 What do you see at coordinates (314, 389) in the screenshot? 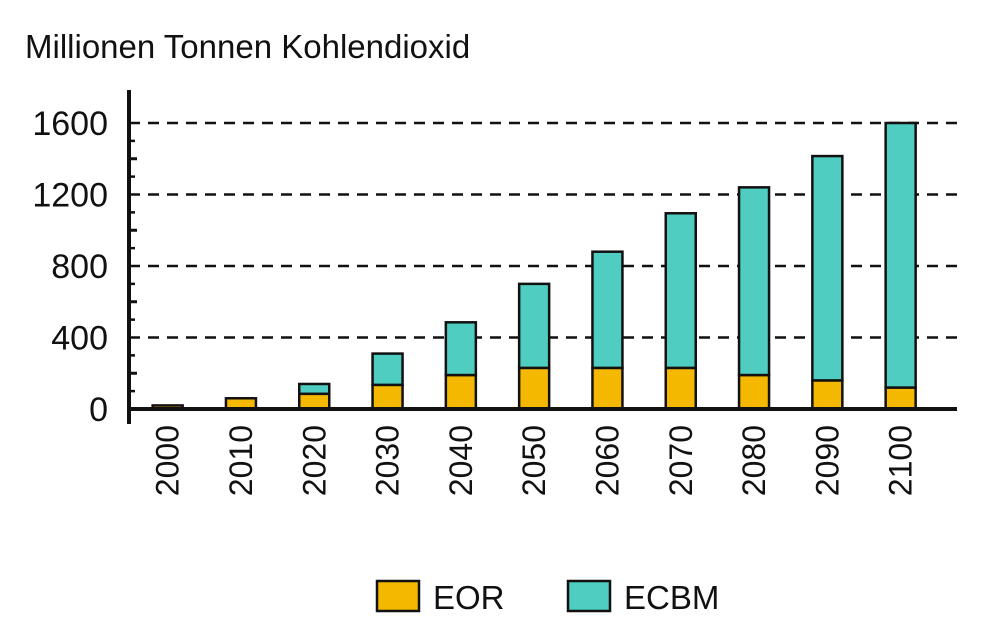
I see `bar-ecbm-2020` at bounding box center [314, 389].